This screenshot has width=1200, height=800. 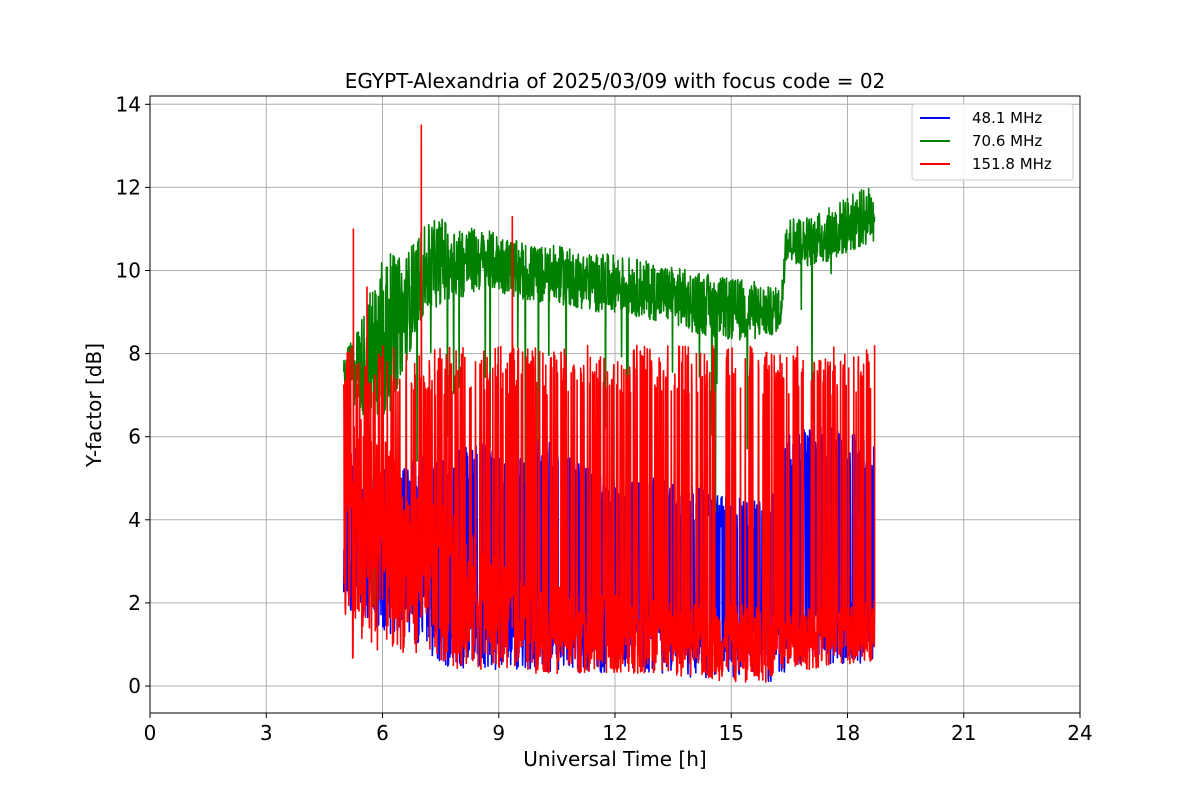 I want to click on y-tick-label: 14, so click(x=128, y=104).